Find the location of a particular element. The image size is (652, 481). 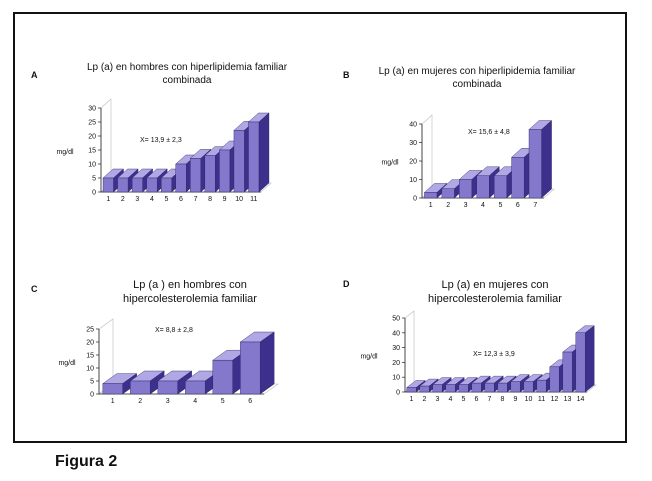

mean-annotation: X= 15,6 ± 4,8 is located at coordinates (489, 132).